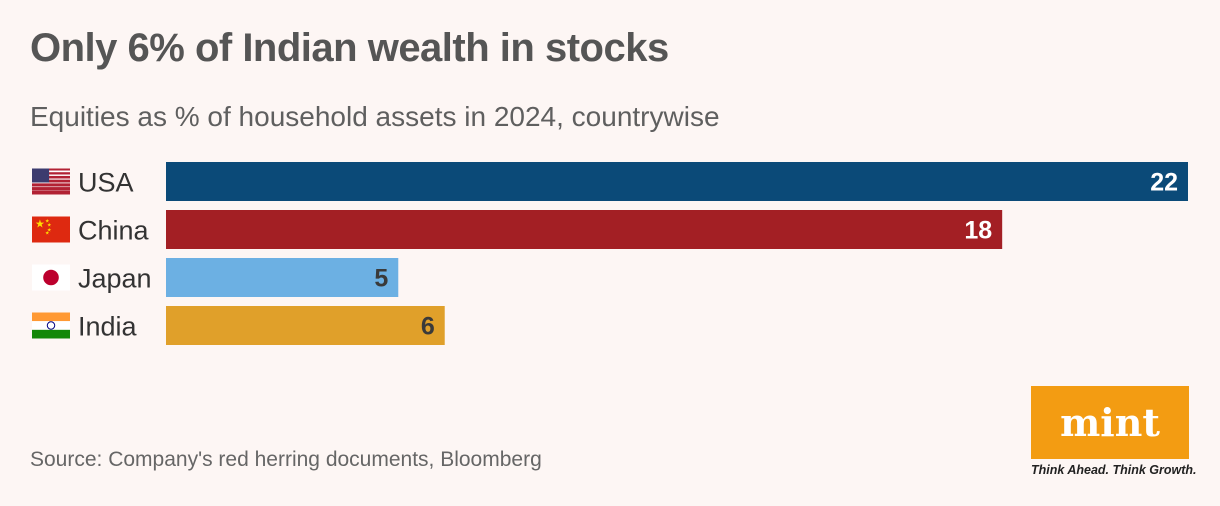 The width and height of the screenshot is (1220, 506). I want to click on japan-flag-icon, so click(51, 277).